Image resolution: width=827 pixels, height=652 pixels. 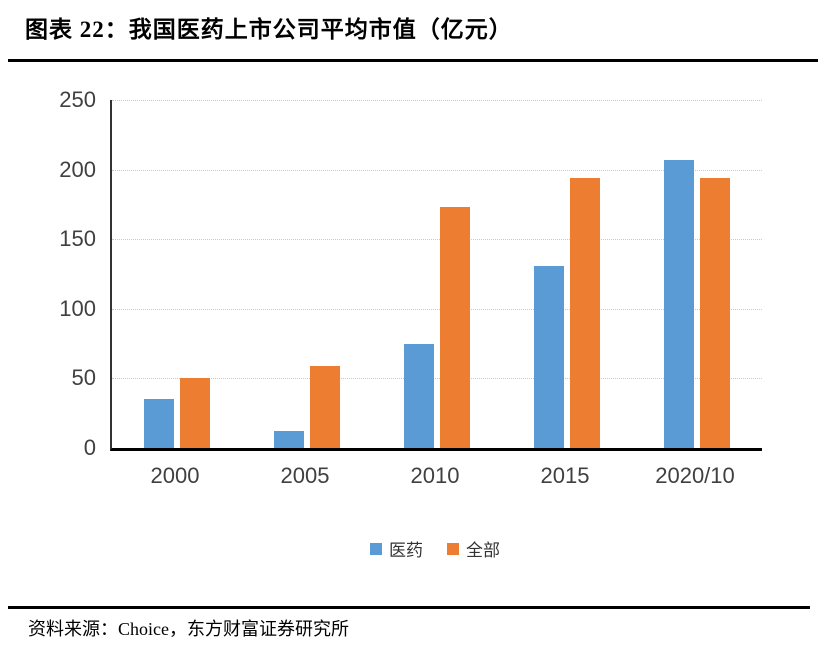 What do you see at coordinates (715, 312) in the screenshot?
I see `bar-全部-2020/10` at bounding box center [715, 312].